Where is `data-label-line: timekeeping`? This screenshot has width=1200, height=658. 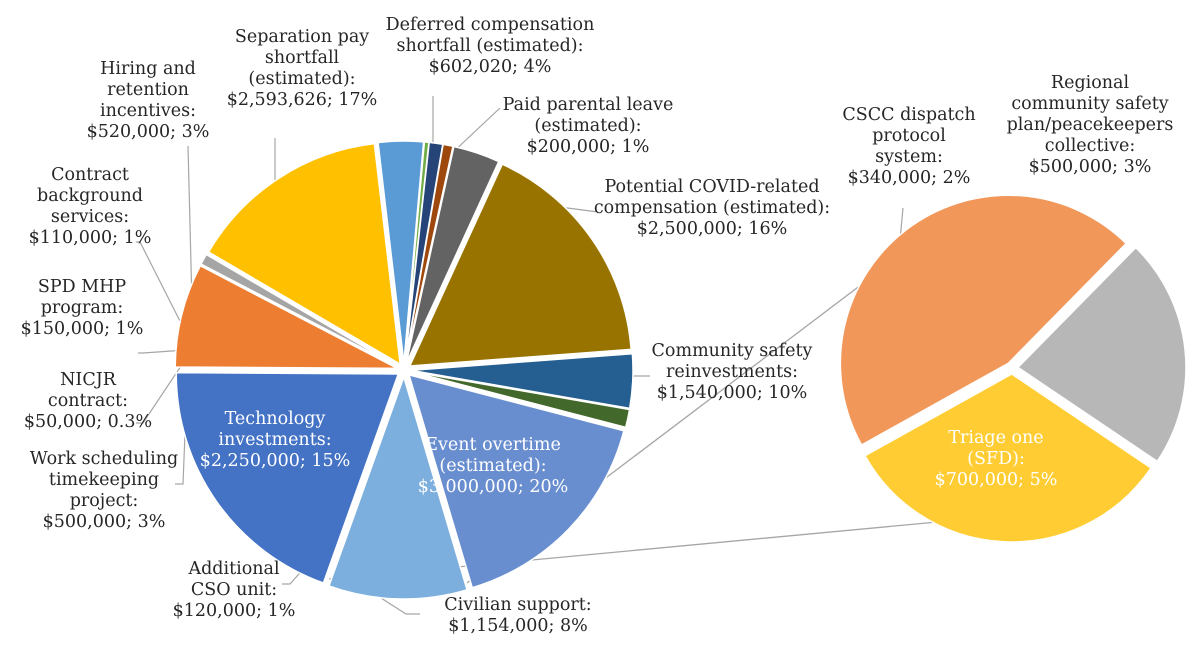
data-label-line: timekeeping is located at coordinates (104, 480).